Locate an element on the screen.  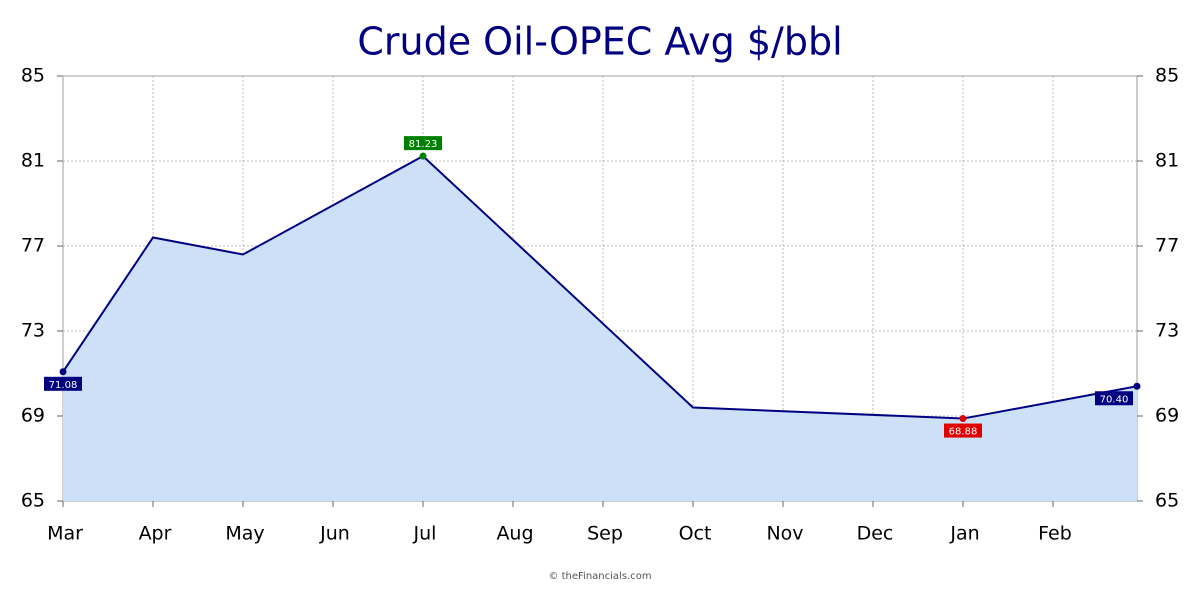
value-label: 71.08 is located at coordinates (63, 385).